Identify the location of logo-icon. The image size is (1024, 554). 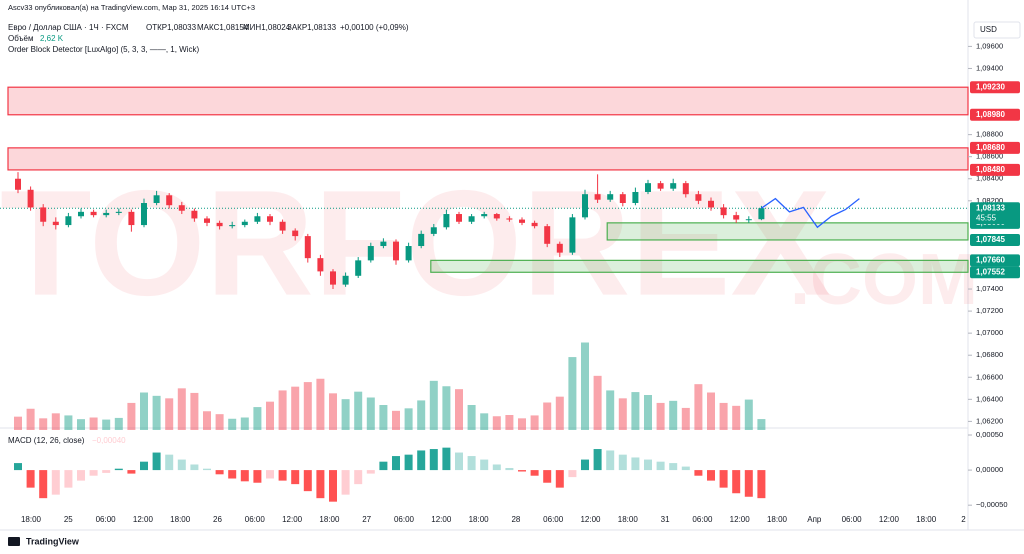
(14, 541).